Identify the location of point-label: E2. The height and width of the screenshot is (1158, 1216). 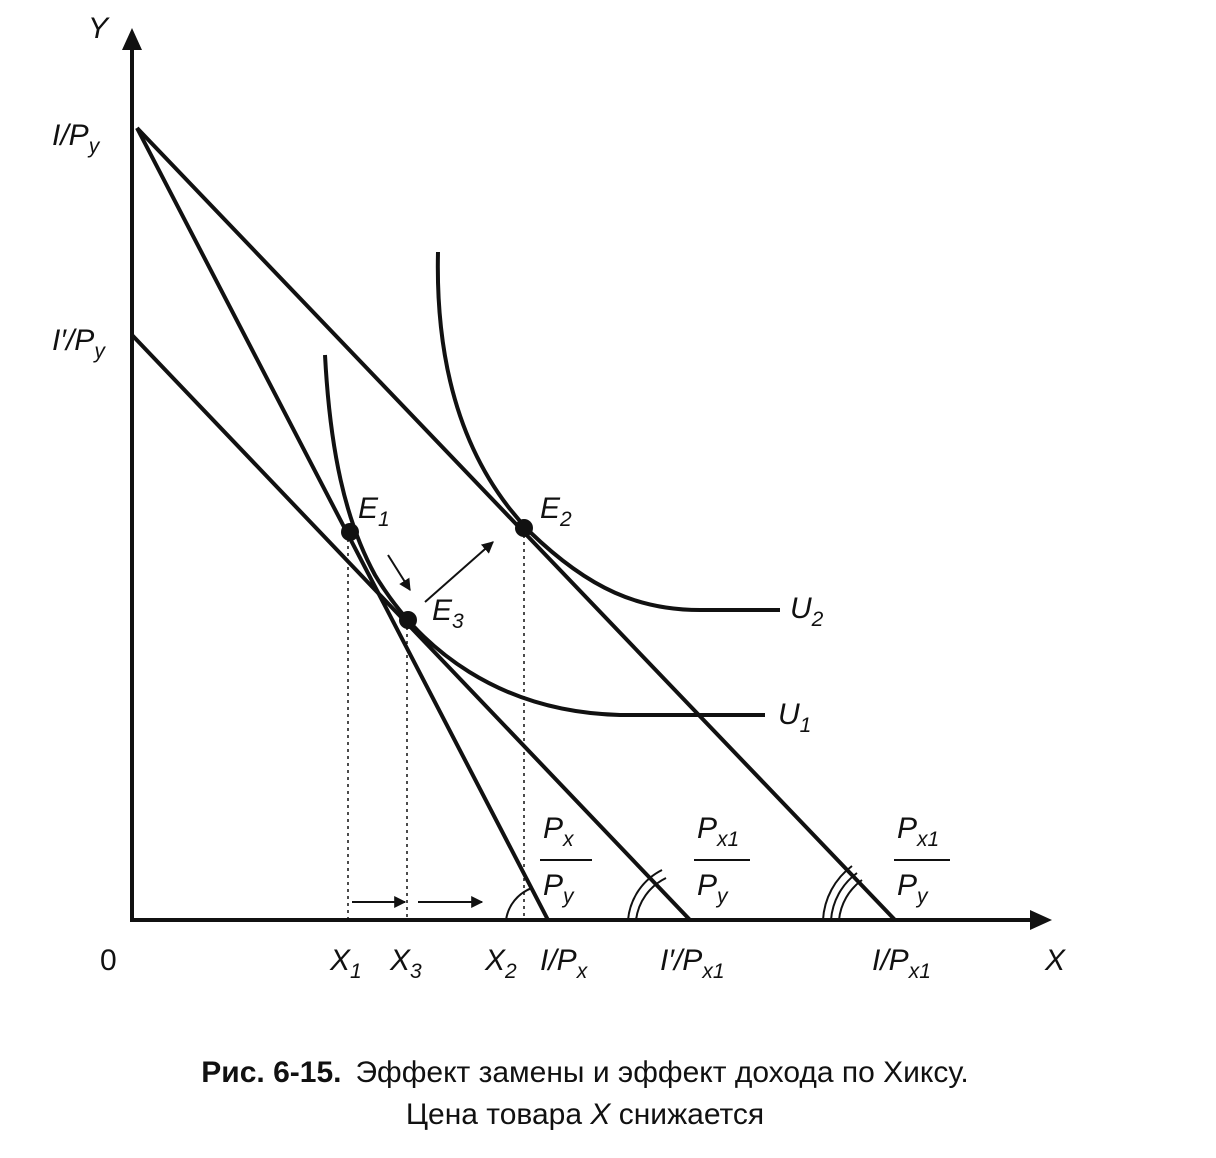
(556, 511).